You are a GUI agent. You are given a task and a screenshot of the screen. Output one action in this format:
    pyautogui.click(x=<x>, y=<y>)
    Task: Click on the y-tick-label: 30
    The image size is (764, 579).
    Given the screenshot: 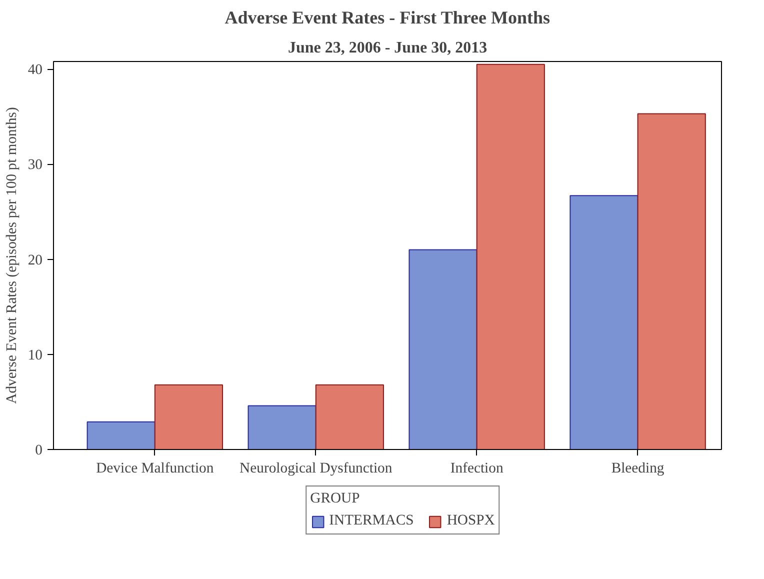 What is the action you would take?
    pyautogui.click(x=35, y=165)
    